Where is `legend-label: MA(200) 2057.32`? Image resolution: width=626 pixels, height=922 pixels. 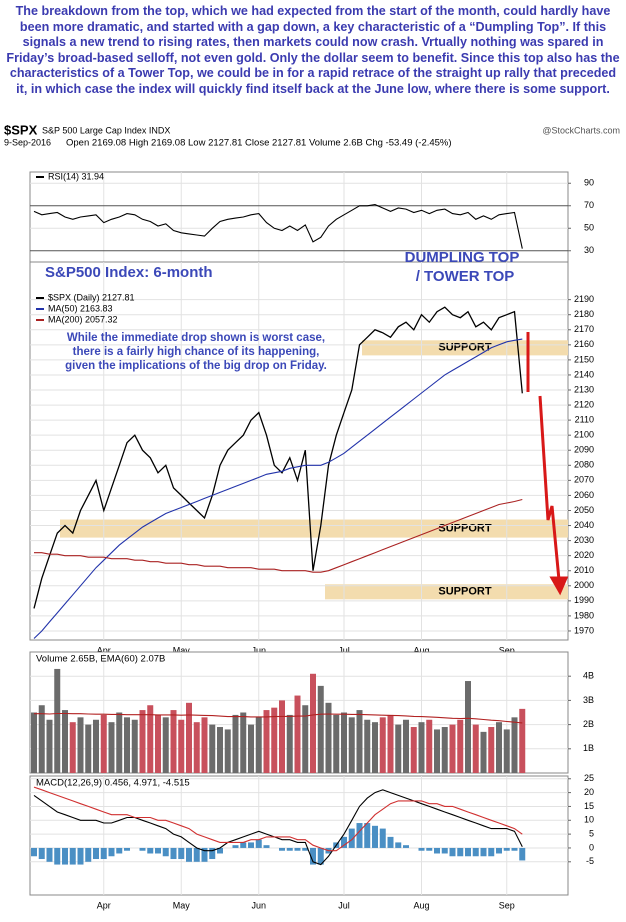 legend-label: MA(200) 2057.32 is located at coordinates (83, 319).